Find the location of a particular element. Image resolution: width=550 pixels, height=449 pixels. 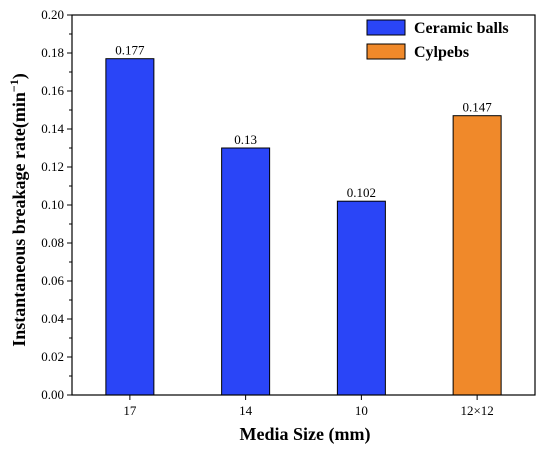

x-tick-label: 14 is located at coordinates (246, 410).